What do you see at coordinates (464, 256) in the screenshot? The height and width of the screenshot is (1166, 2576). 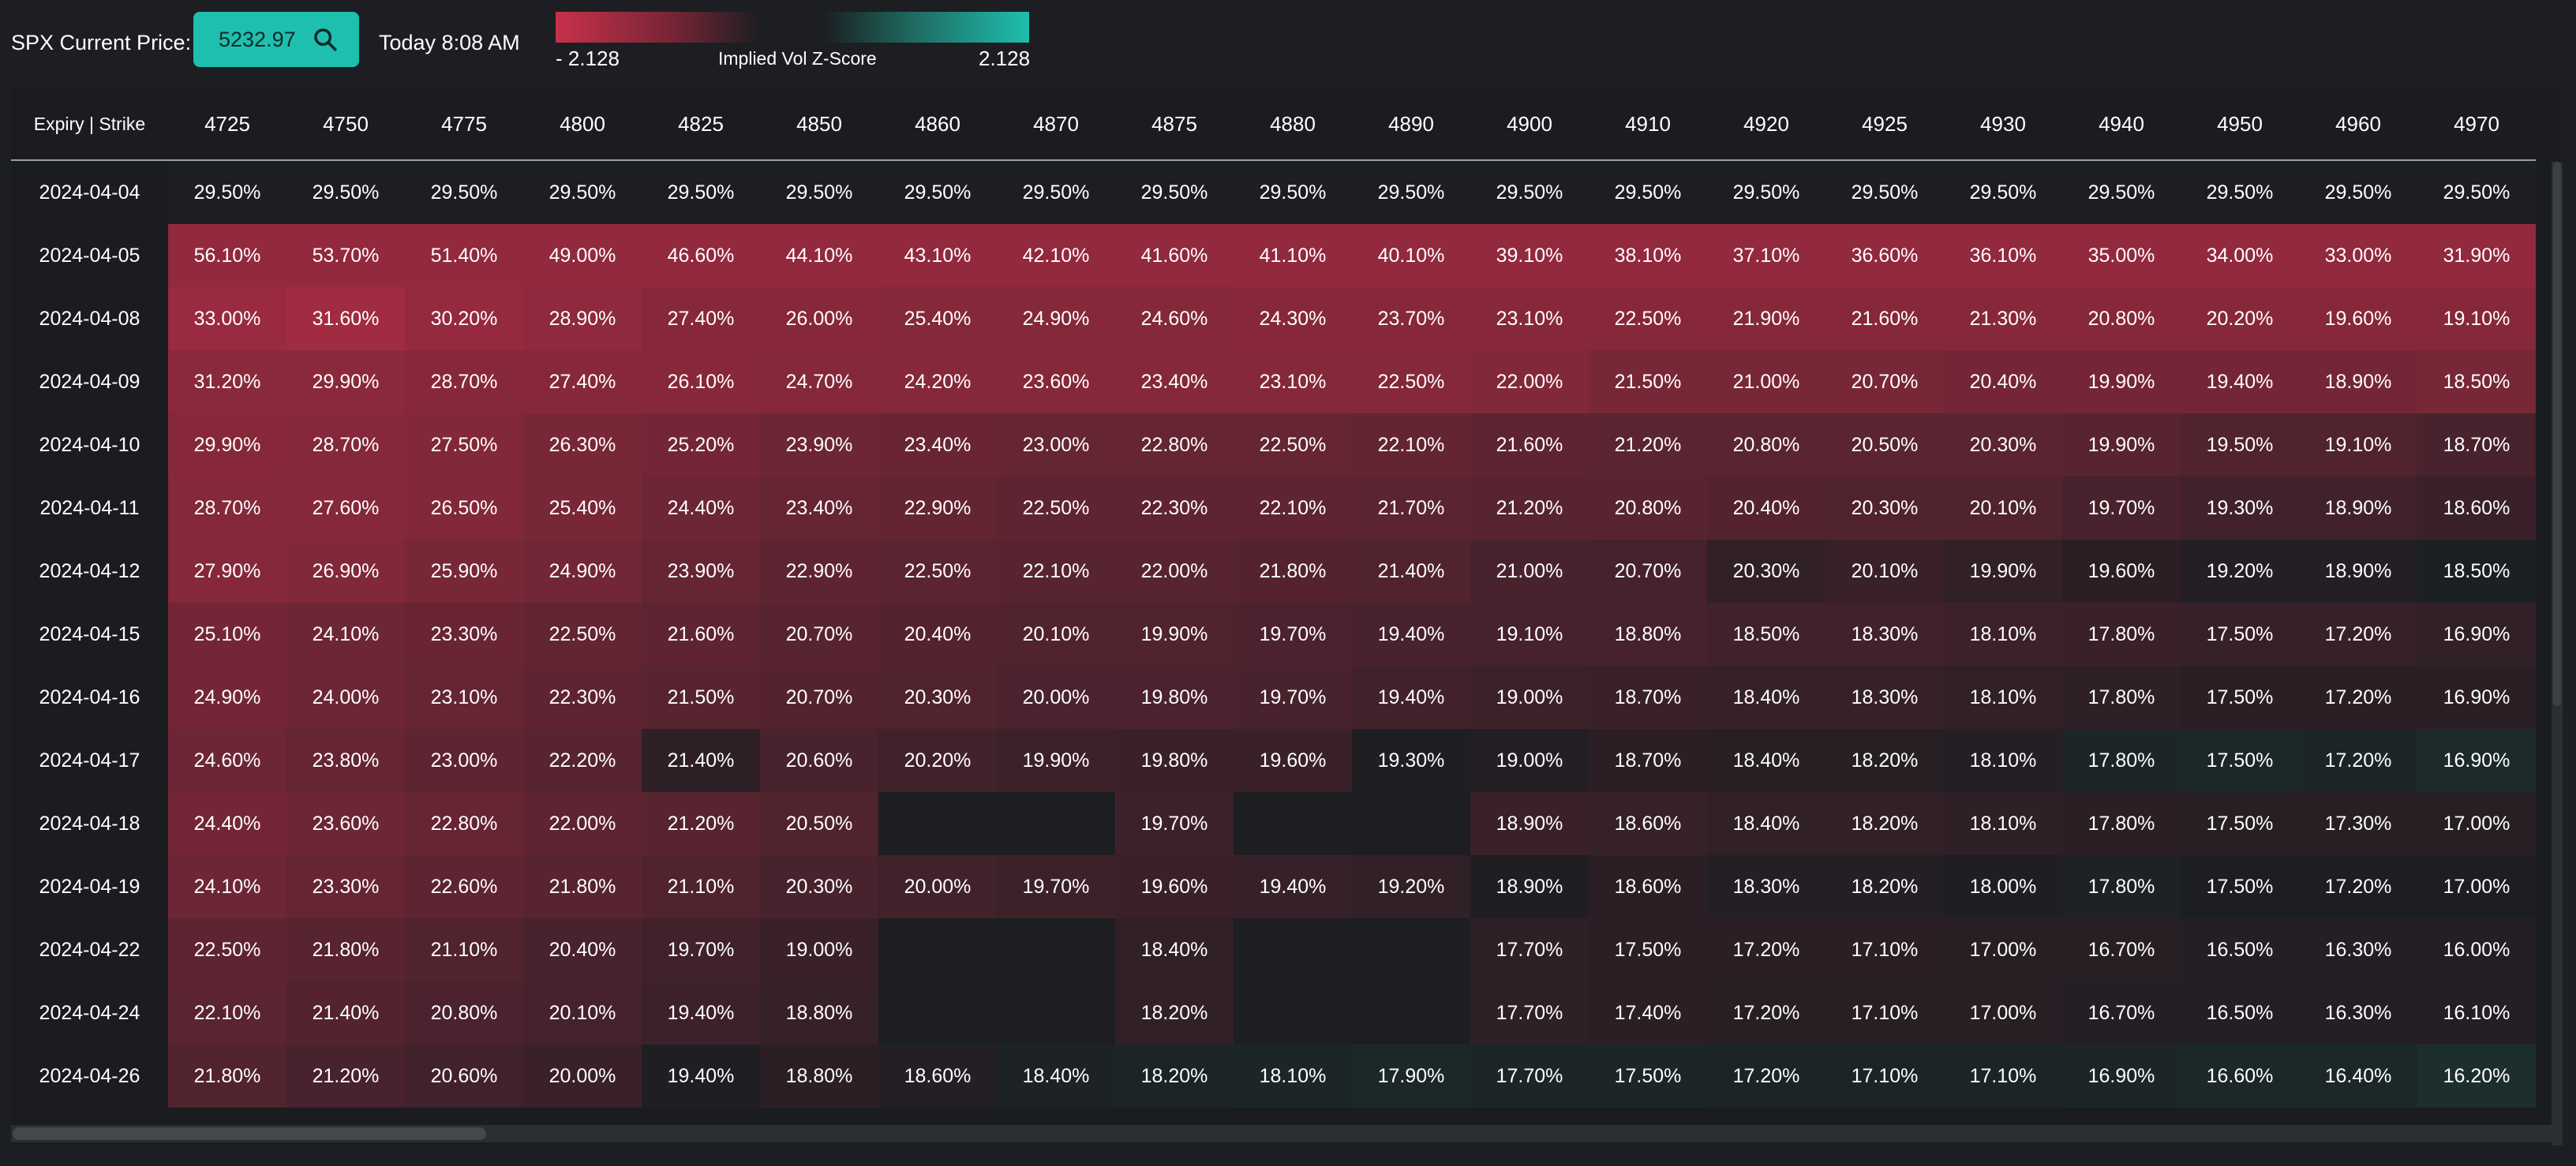 I see `vol-cell: 51.40%` at bounding box center [464, 256].